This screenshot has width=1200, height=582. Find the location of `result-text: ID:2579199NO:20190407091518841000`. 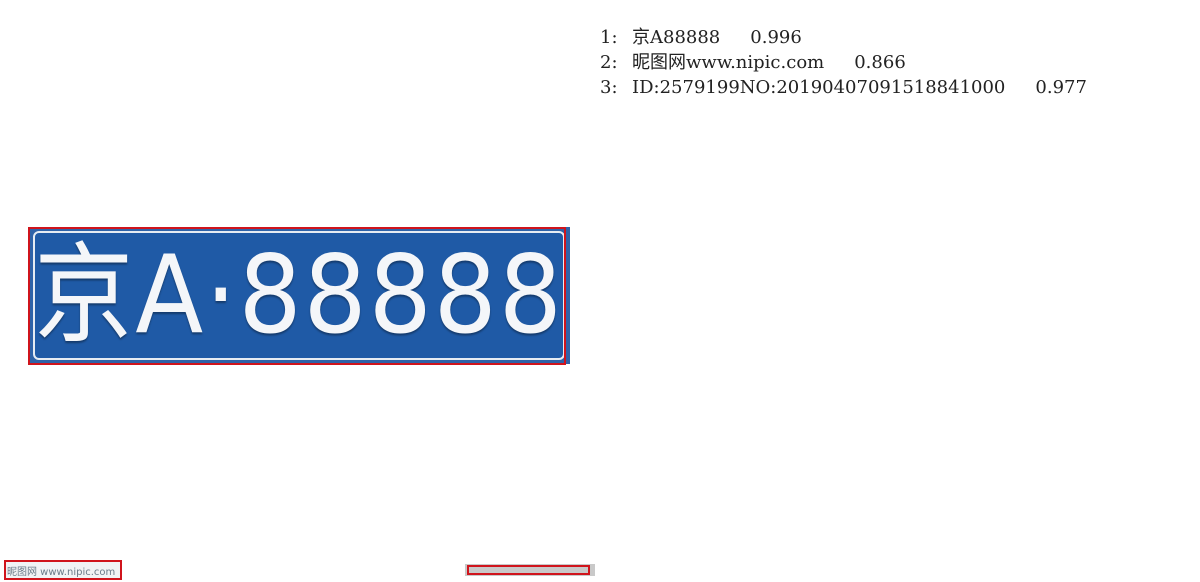

result-text: ID:2579199NO:20190407091518841000 is located at coordinates (819, 87).